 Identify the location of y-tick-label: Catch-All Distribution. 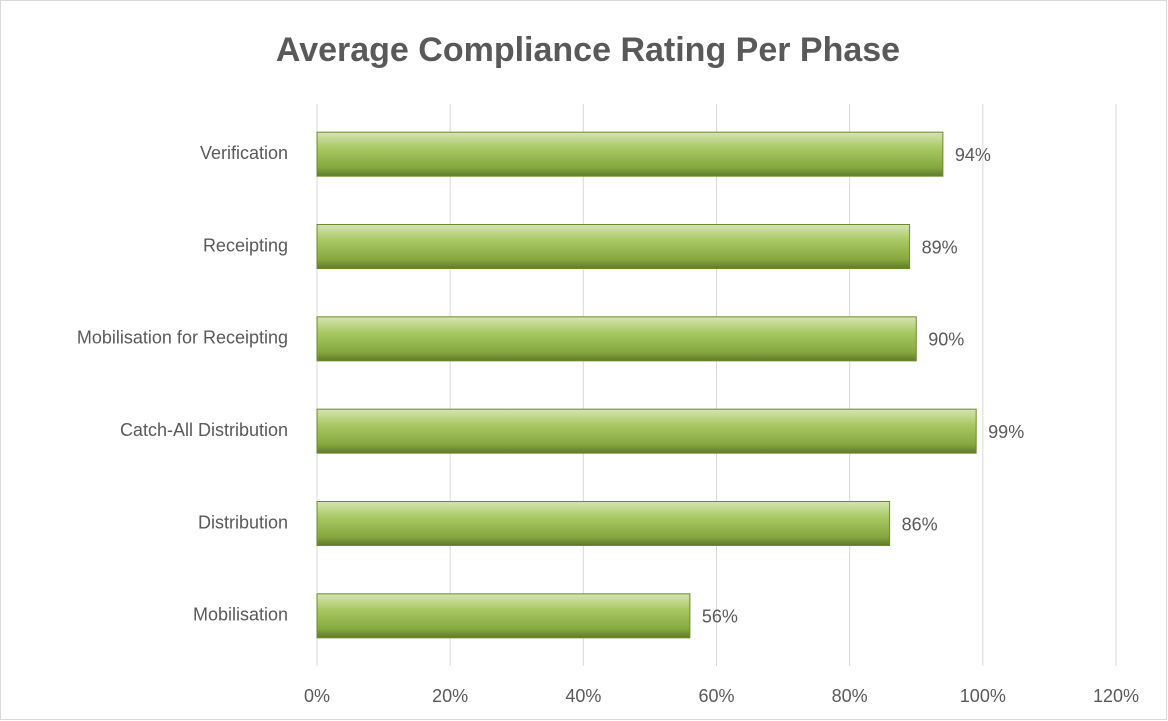
(204, 430).